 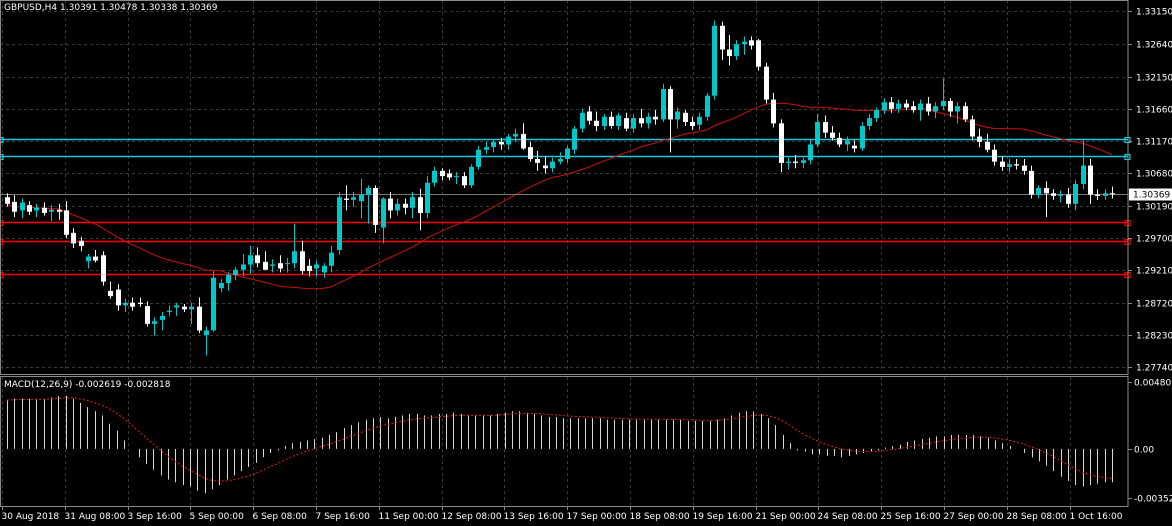 What do you see at coordinates (1154, 369) in the screenshot?
I see `y-tick-label: 1.27740` at bounding box center [1154, 369].